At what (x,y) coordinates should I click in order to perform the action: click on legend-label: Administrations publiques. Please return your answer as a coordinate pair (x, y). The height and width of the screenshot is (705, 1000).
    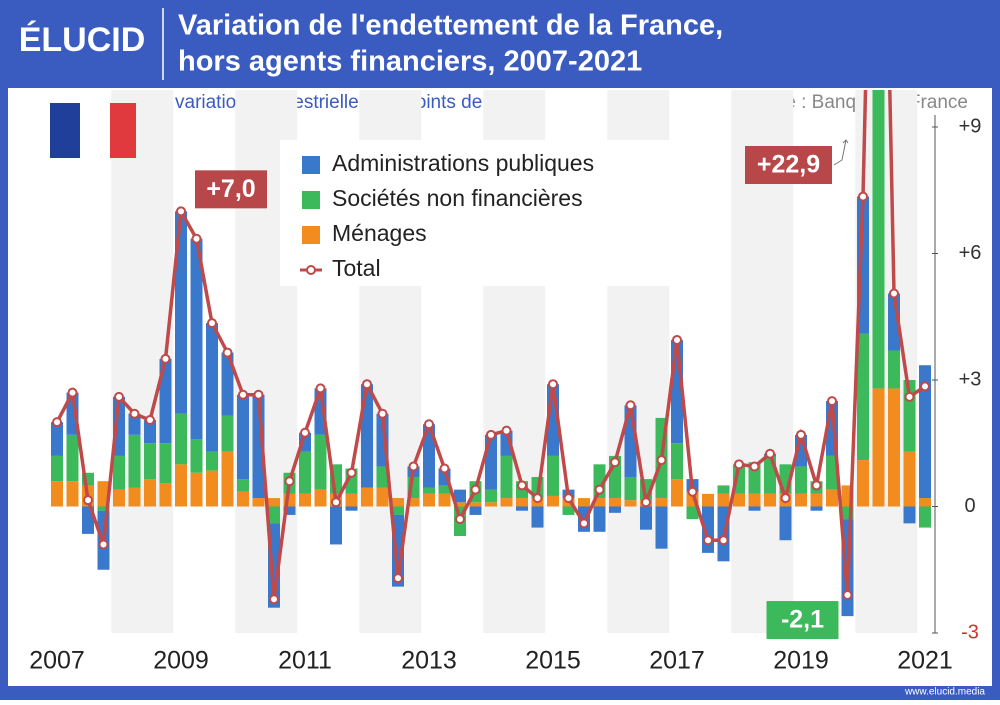
    Looking at the image, I should click on (463, 163).